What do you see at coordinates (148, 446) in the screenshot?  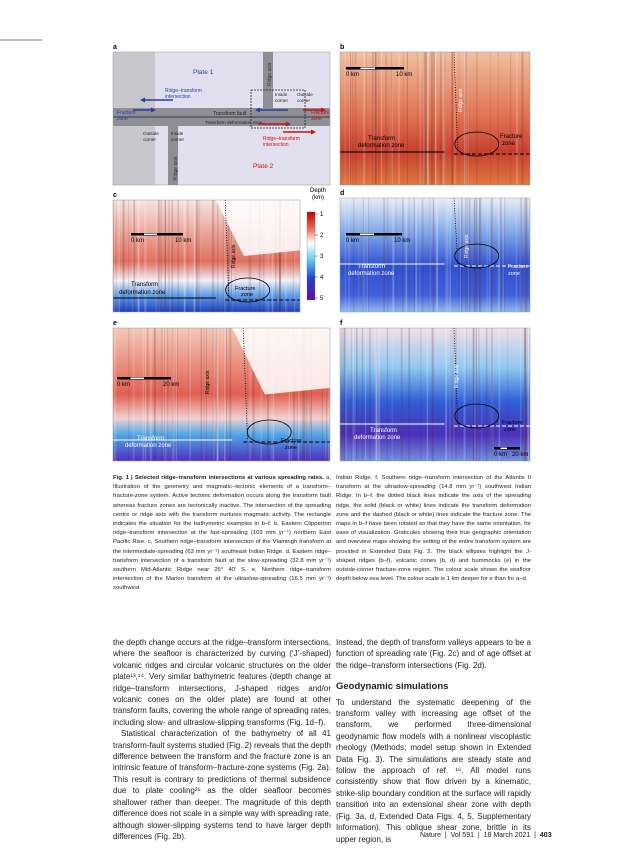 I see `panel-label: deformation zone` at bounding box center [148, 446].